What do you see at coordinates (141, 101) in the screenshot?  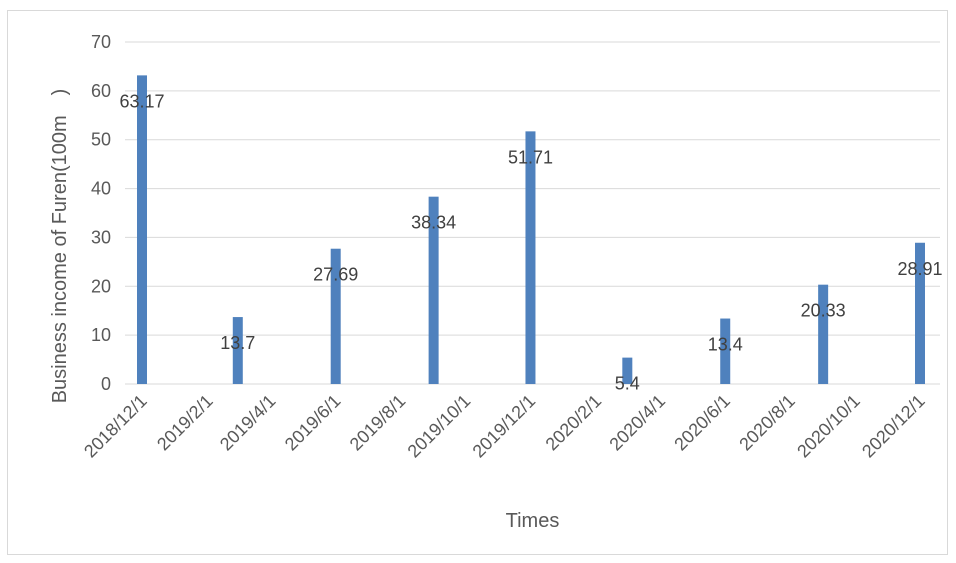 I see `data-label: 63.17` at bounding box center [141, 101].